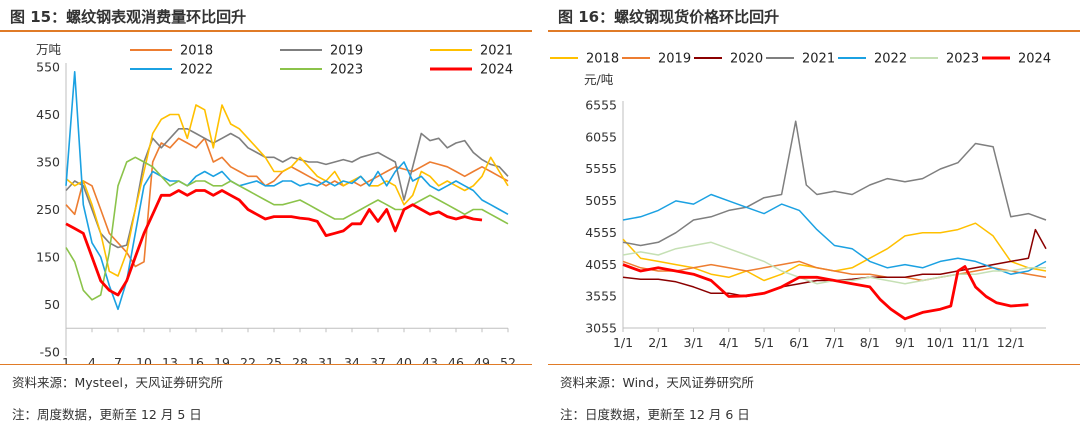 This screenshot has width=1080, height=425. What do you see at coordinates (117, 382) in the screenshot?
I see `source-note: 资料来源：Mysteel，天风证券研究所` at bounding box center [117, 382].